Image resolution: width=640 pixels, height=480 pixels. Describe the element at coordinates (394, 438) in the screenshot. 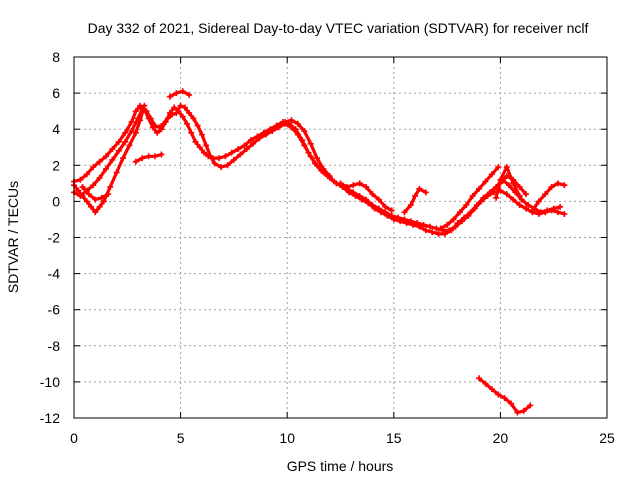

I see `x-tick-label: 15` at that location.